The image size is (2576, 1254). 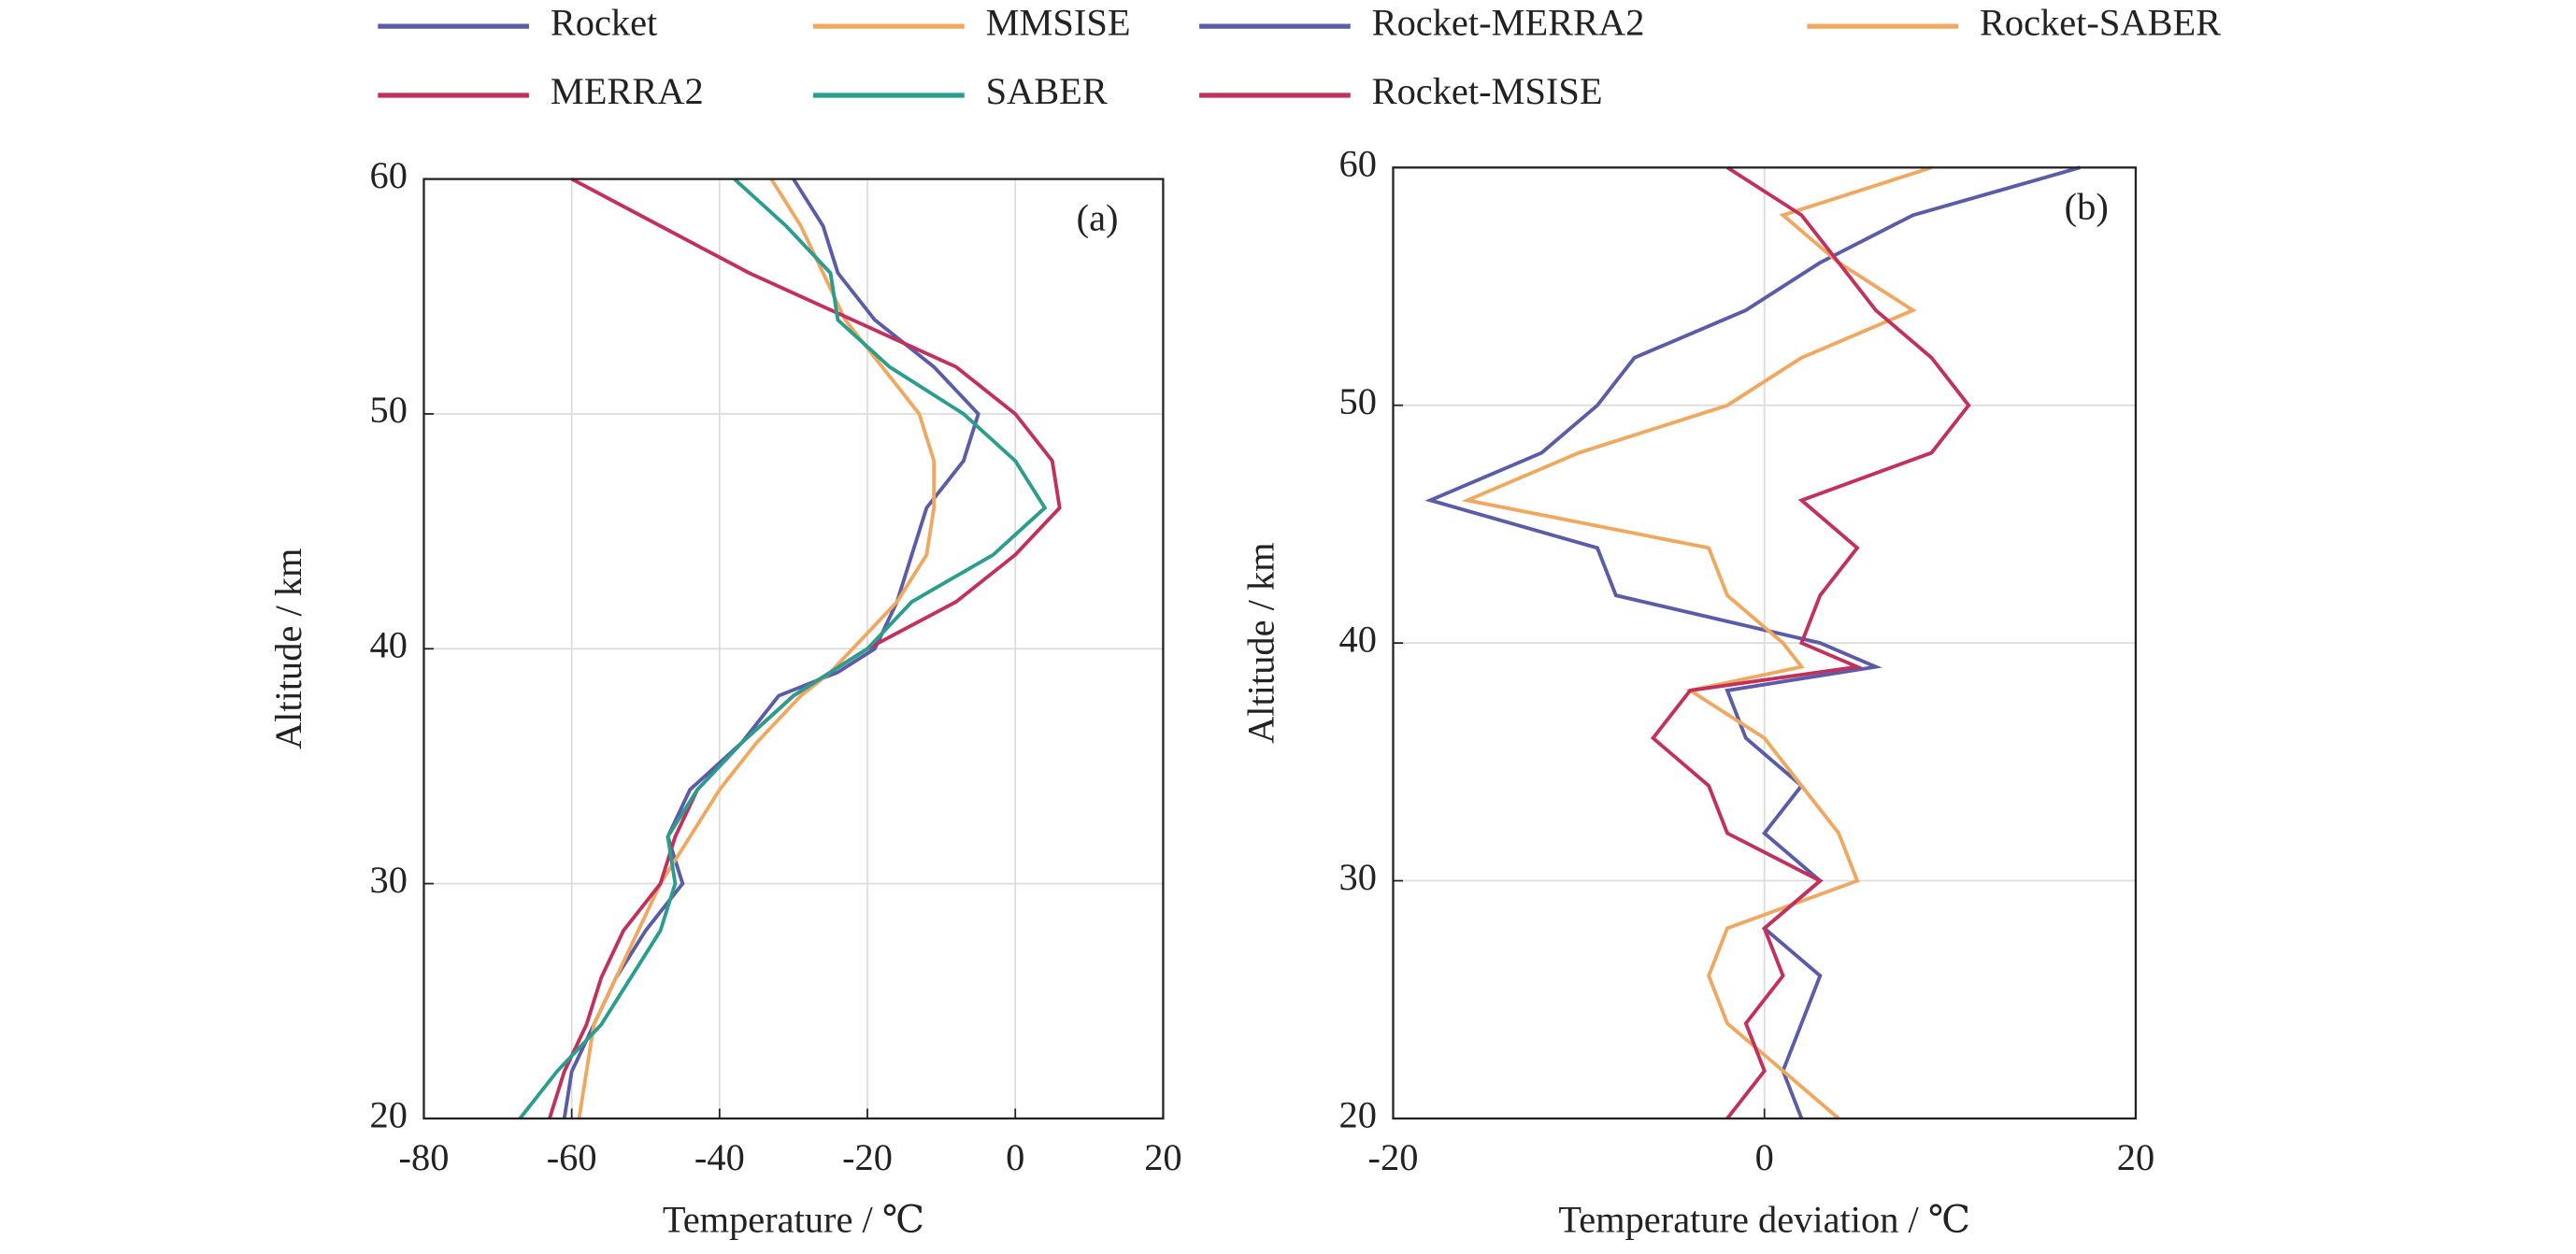 What do you see at coordinates (1047, 91) in the screenshot?
I see `legend-label: SABER` at bounding box center [1047, 91].